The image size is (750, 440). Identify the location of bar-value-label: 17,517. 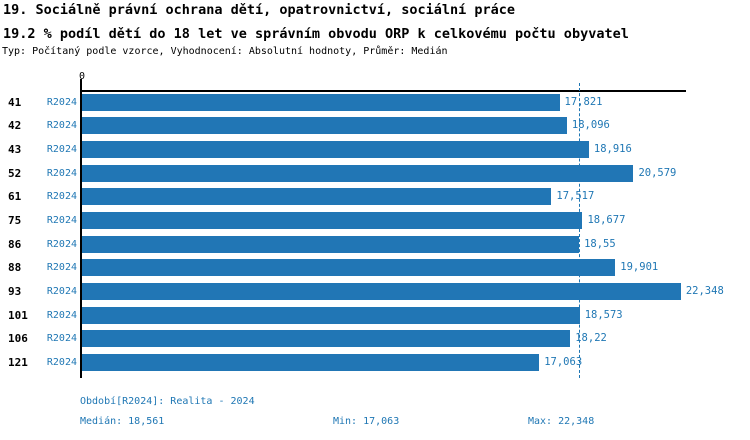
(575, 196).